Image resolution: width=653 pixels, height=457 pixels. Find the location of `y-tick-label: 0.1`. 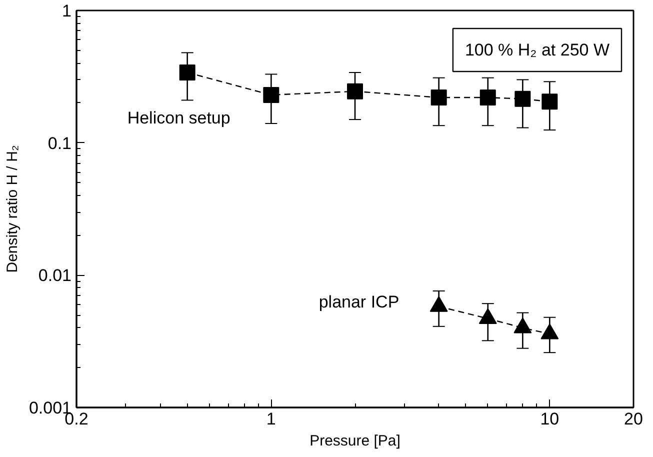

y-tick-label: 0.1 is located at coordinates (60, 143).